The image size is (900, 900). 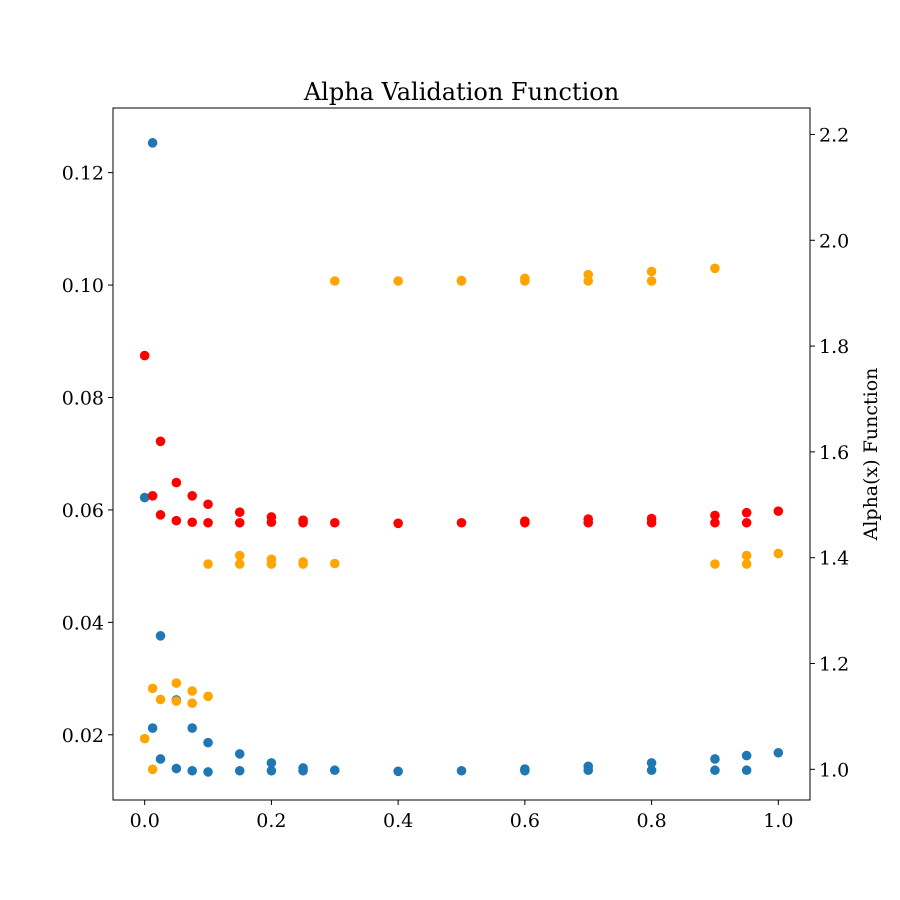 What do you see at coordinates (398, 821) in the screenshot?
I see `x-tick-label: 0.4` at bounding box center [398, 821].